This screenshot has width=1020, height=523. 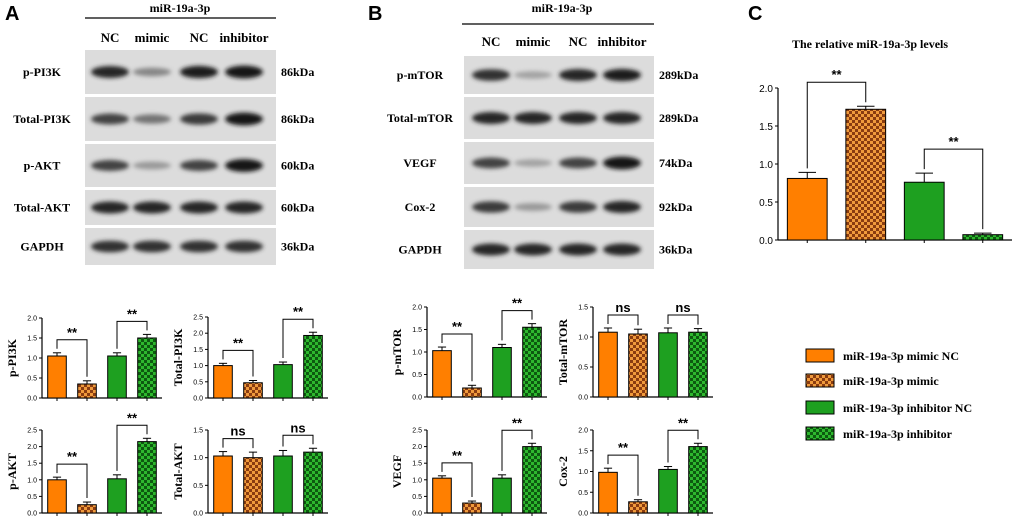 I want to click on legend-item: miR-19a-3p mimic, so click(x=872, y=380).